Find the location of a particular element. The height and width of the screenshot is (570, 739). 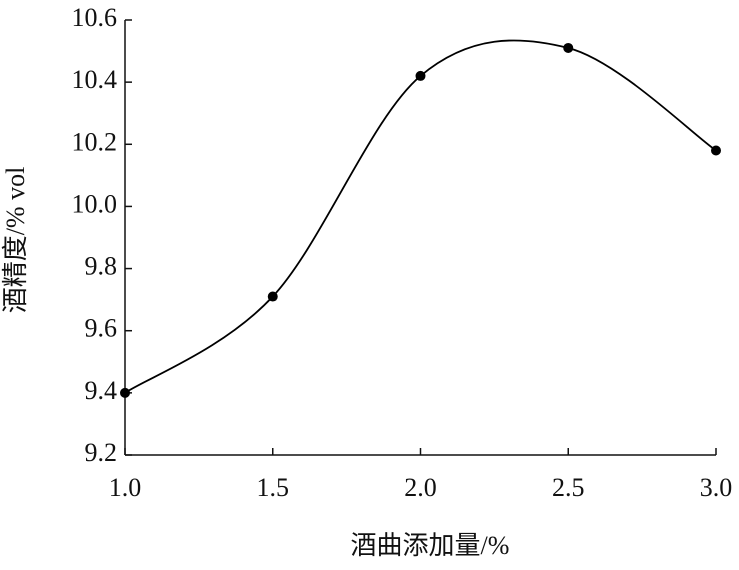

y-tick-label: 9.4 is located at coordinates (101, 390).